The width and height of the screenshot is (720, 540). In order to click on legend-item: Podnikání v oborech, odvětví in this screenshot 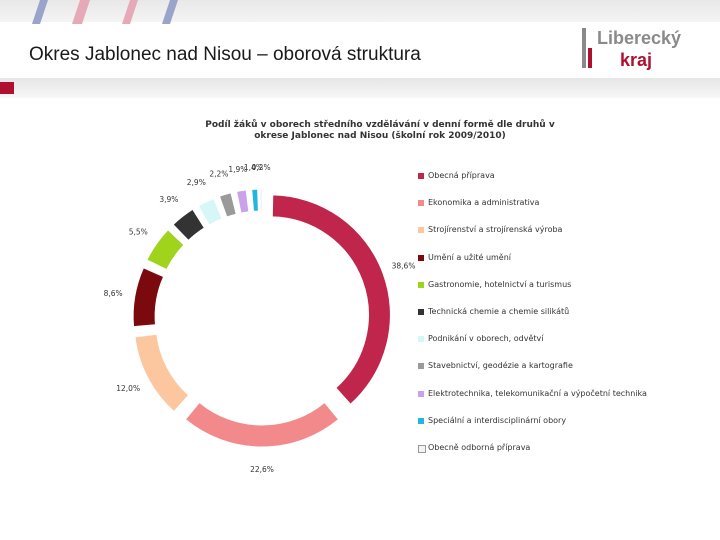, I will do `click(563, 347)`.